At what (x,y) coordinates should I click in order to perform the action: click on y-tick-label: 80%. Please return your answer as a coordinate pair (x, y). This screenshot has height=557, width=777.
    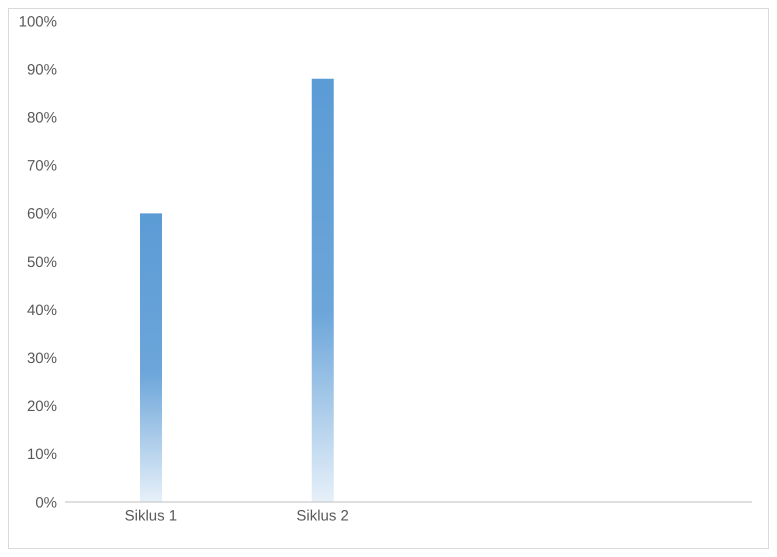
    Looking at the image, I should click on (41, 118).